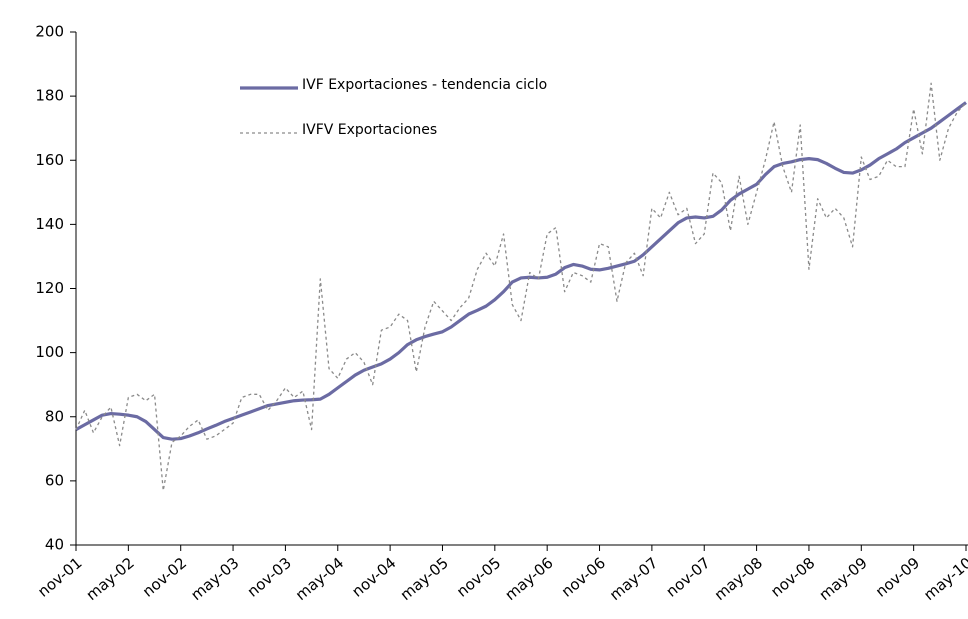  I want to click on x-tick-label: nov-05, so click(478, 577).